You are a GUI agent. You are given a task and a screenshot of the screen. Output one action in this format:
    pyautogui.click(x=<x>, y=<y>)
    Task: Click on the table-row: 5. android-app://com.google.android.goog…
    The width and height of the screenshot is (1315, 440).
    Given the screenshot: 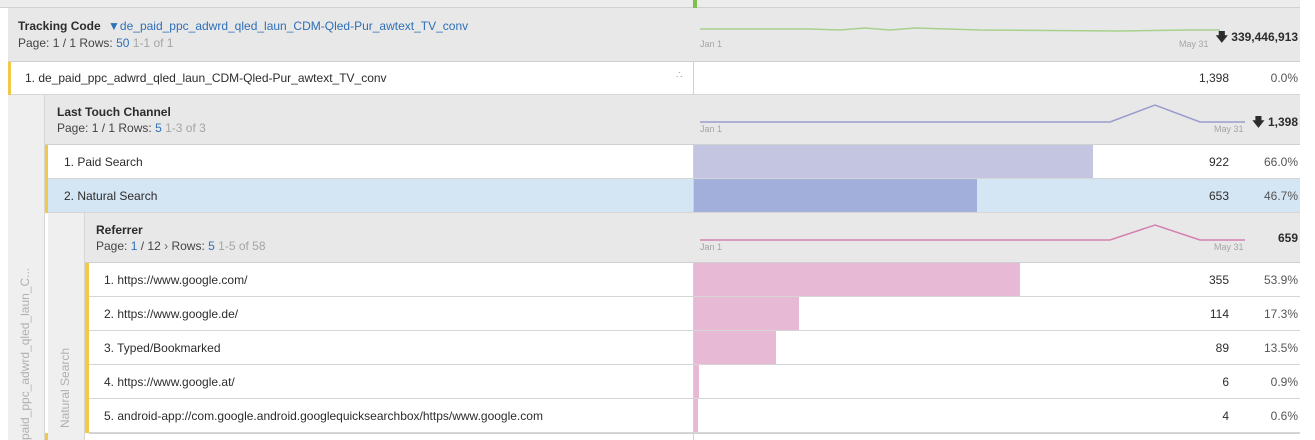 What is the action you would take?
    pyautogui.click(x=694, y=416)
    